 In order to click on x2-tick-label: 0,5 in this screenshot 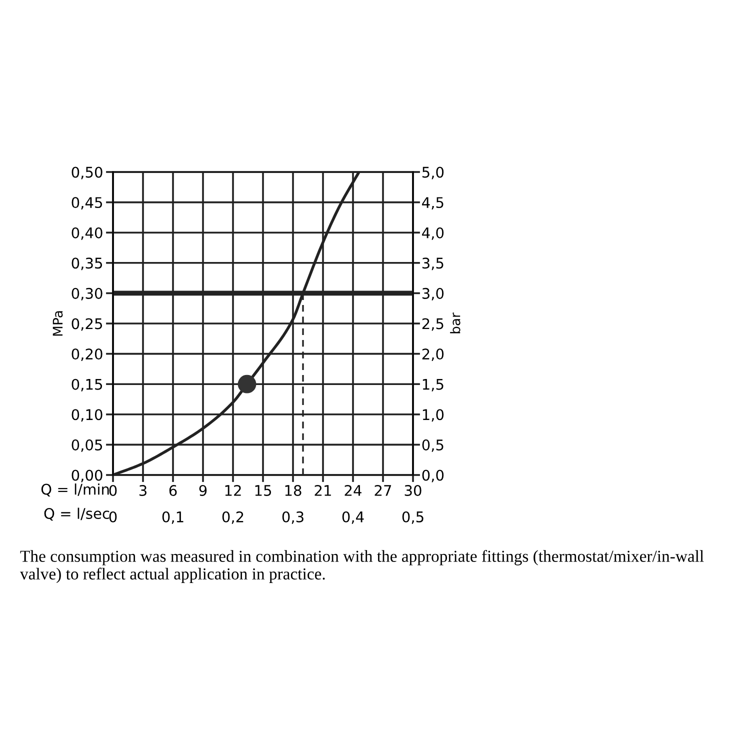, I will do `click(413, 517)`.